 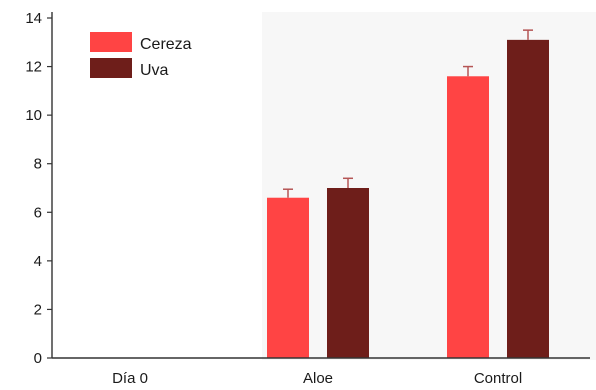 I want to click on y-tick-label: 6, so click(x=38, y=212).